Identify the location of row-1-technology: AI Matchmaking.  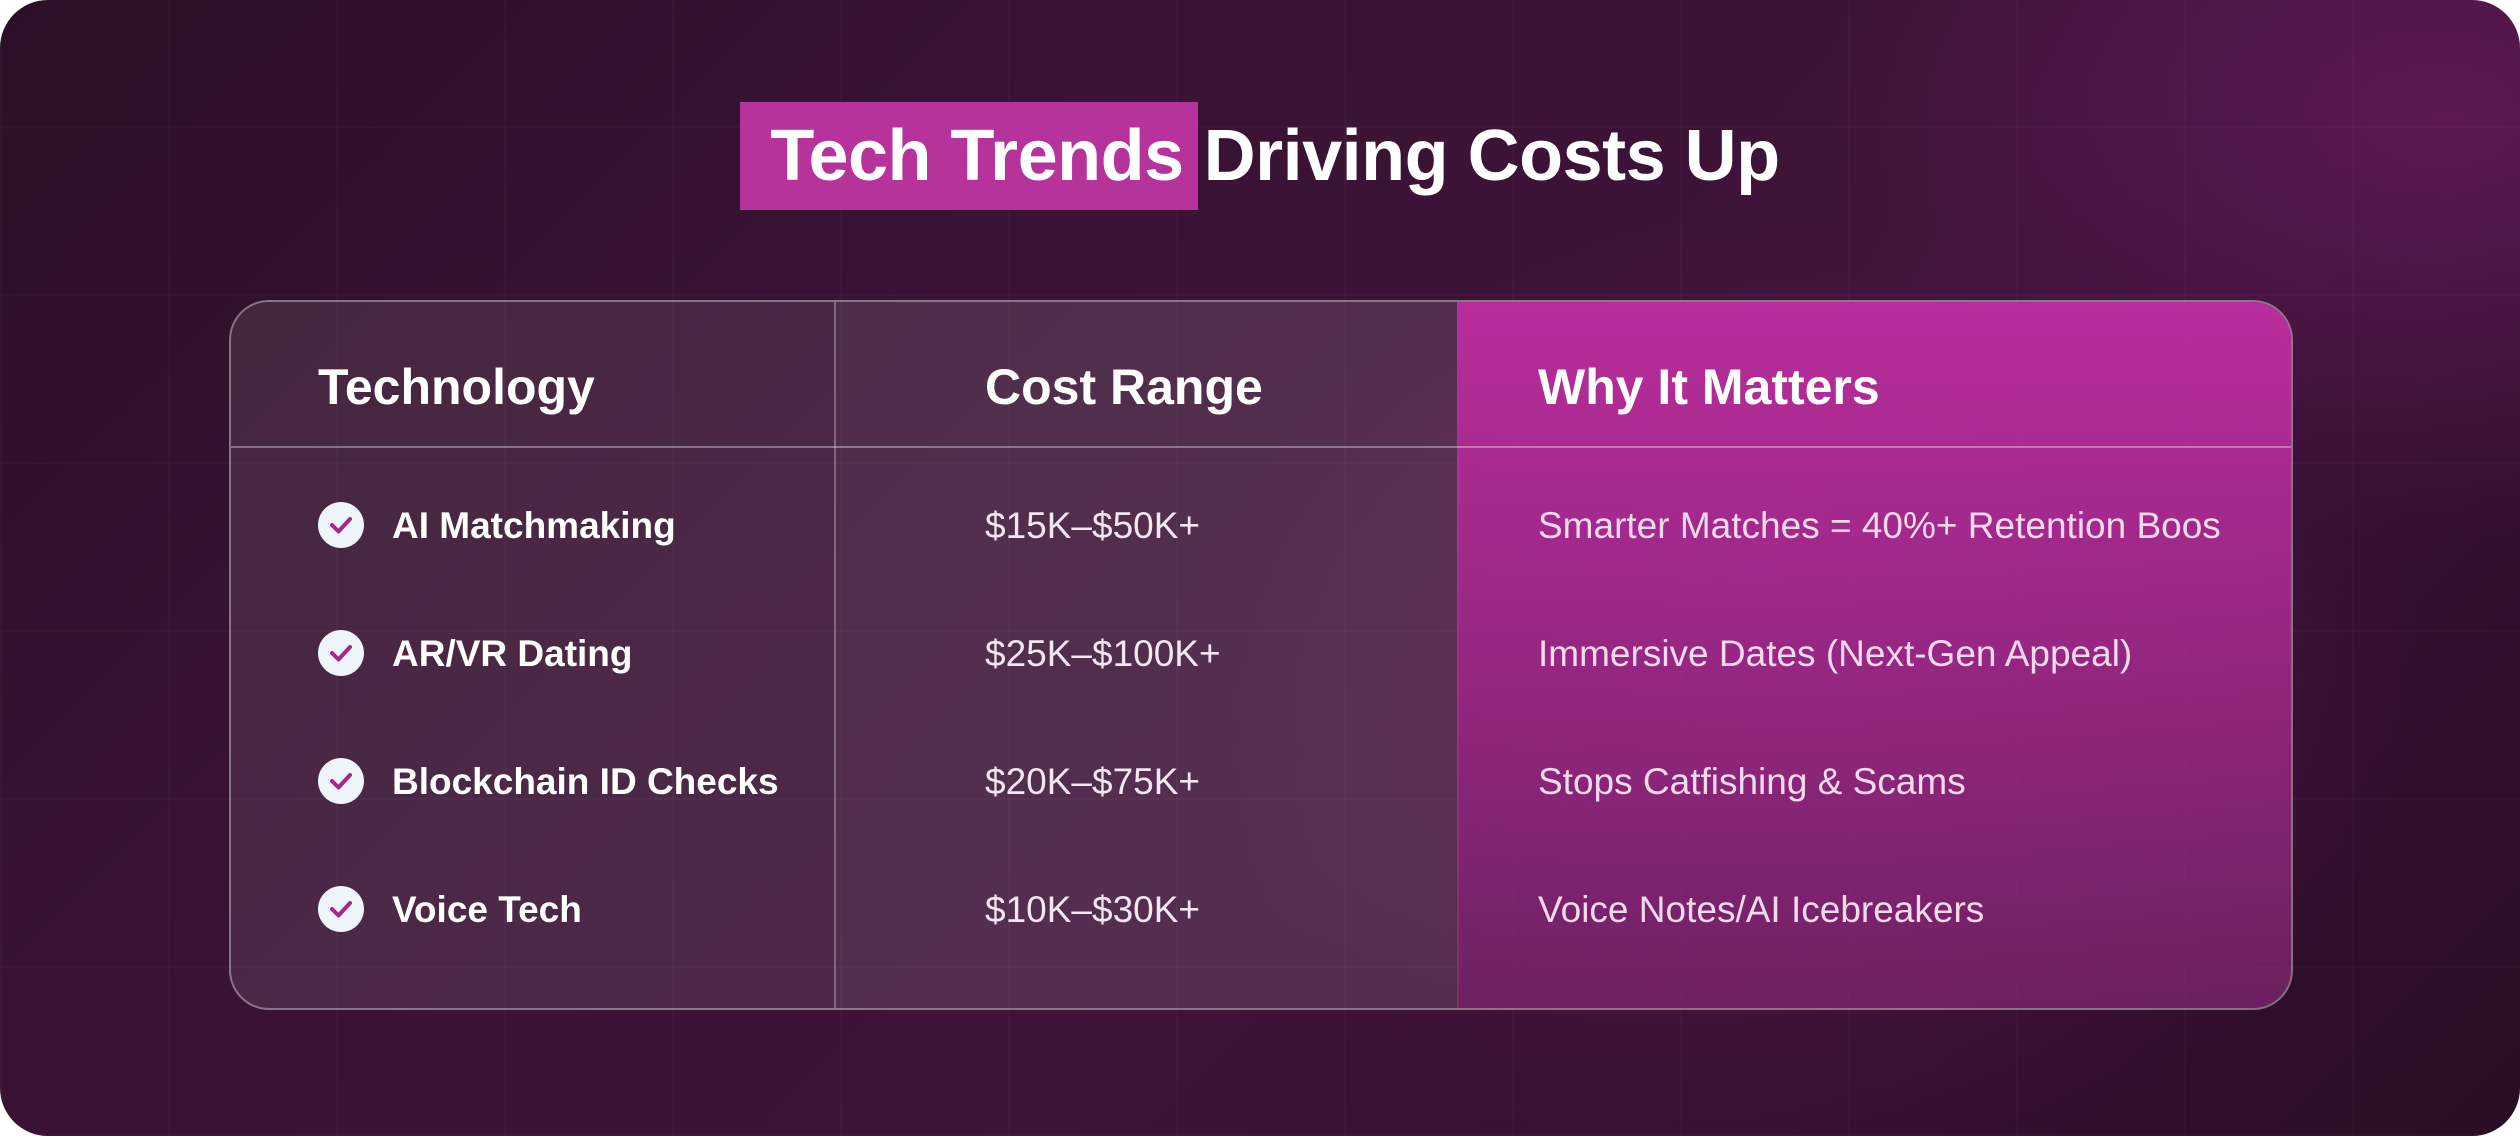
(534, 525).